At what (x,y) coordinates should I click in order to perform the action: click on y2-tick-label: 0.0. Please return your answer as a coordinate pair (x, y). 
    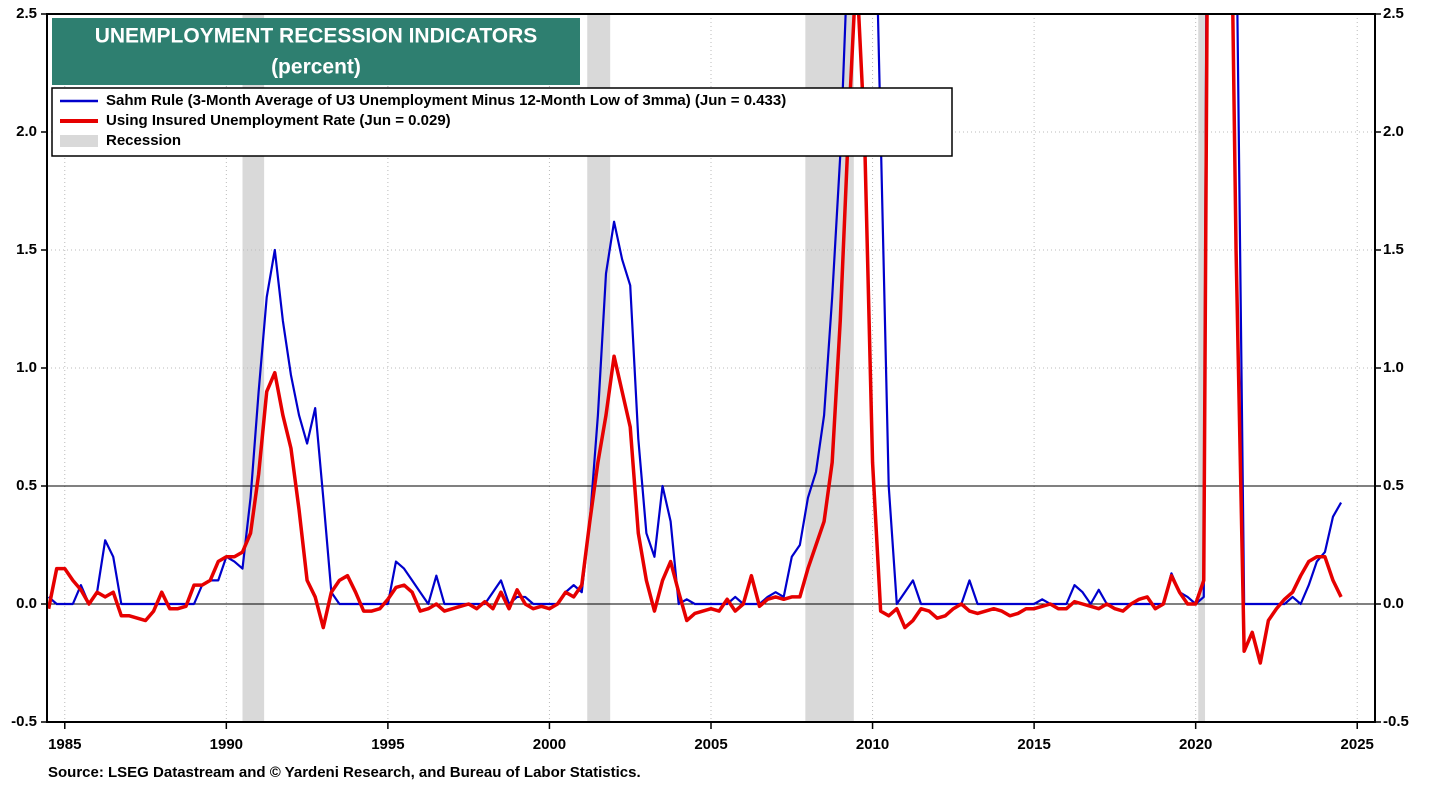
    Looking at the image, I should click on (1393, 603).